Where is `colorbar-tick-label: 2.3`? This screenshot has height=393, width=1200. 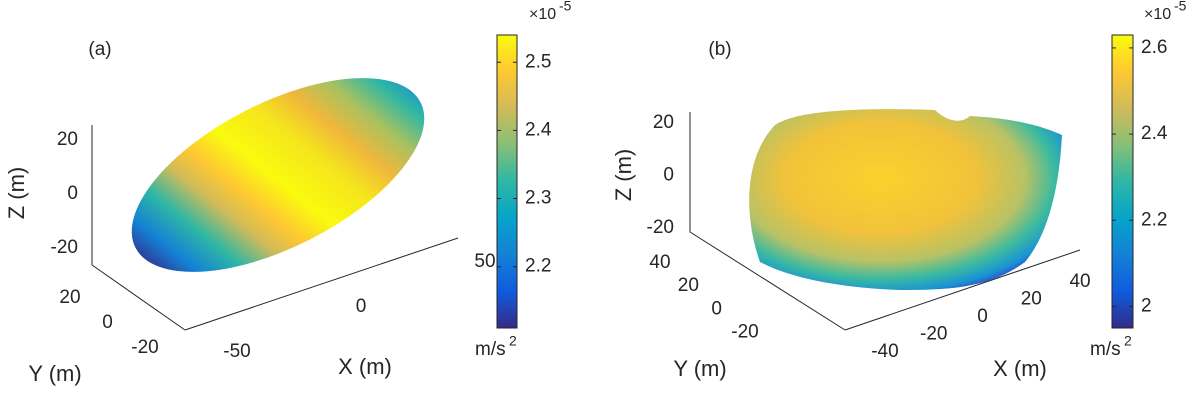
colorbar-tick-label: 2.3 is located at coordinates (538, 198).